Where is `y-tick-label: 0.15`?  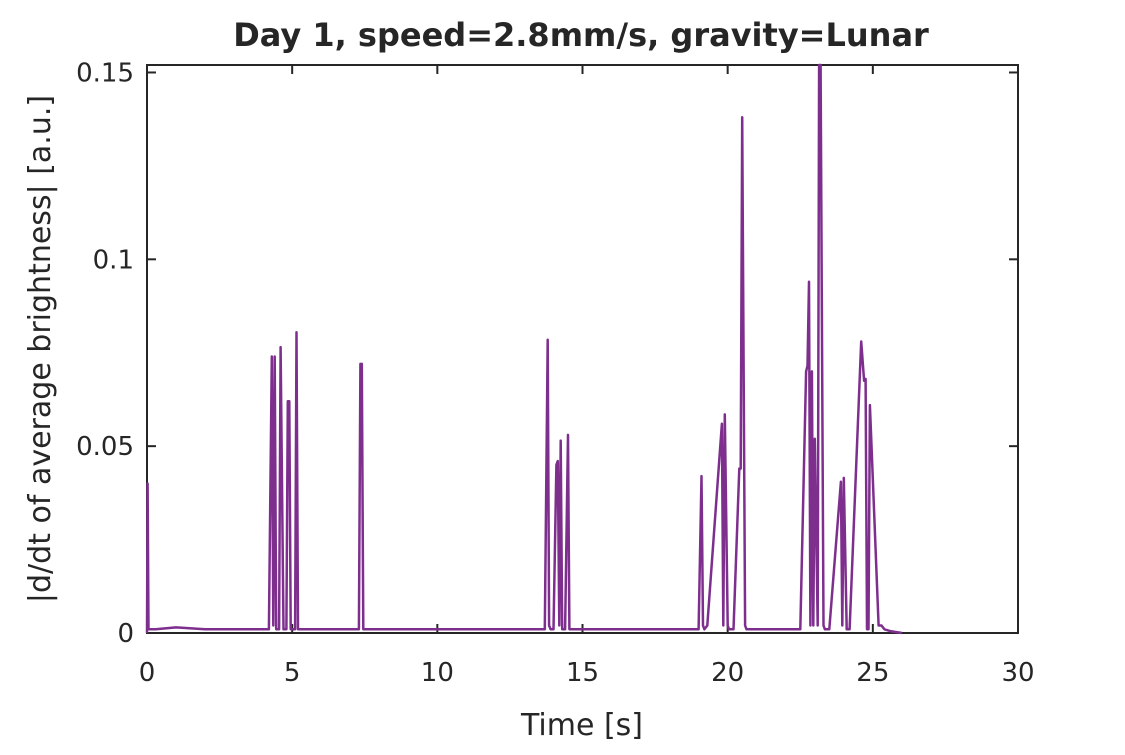 y-tick-label: 0.15 is located at coordinates (105, 73).